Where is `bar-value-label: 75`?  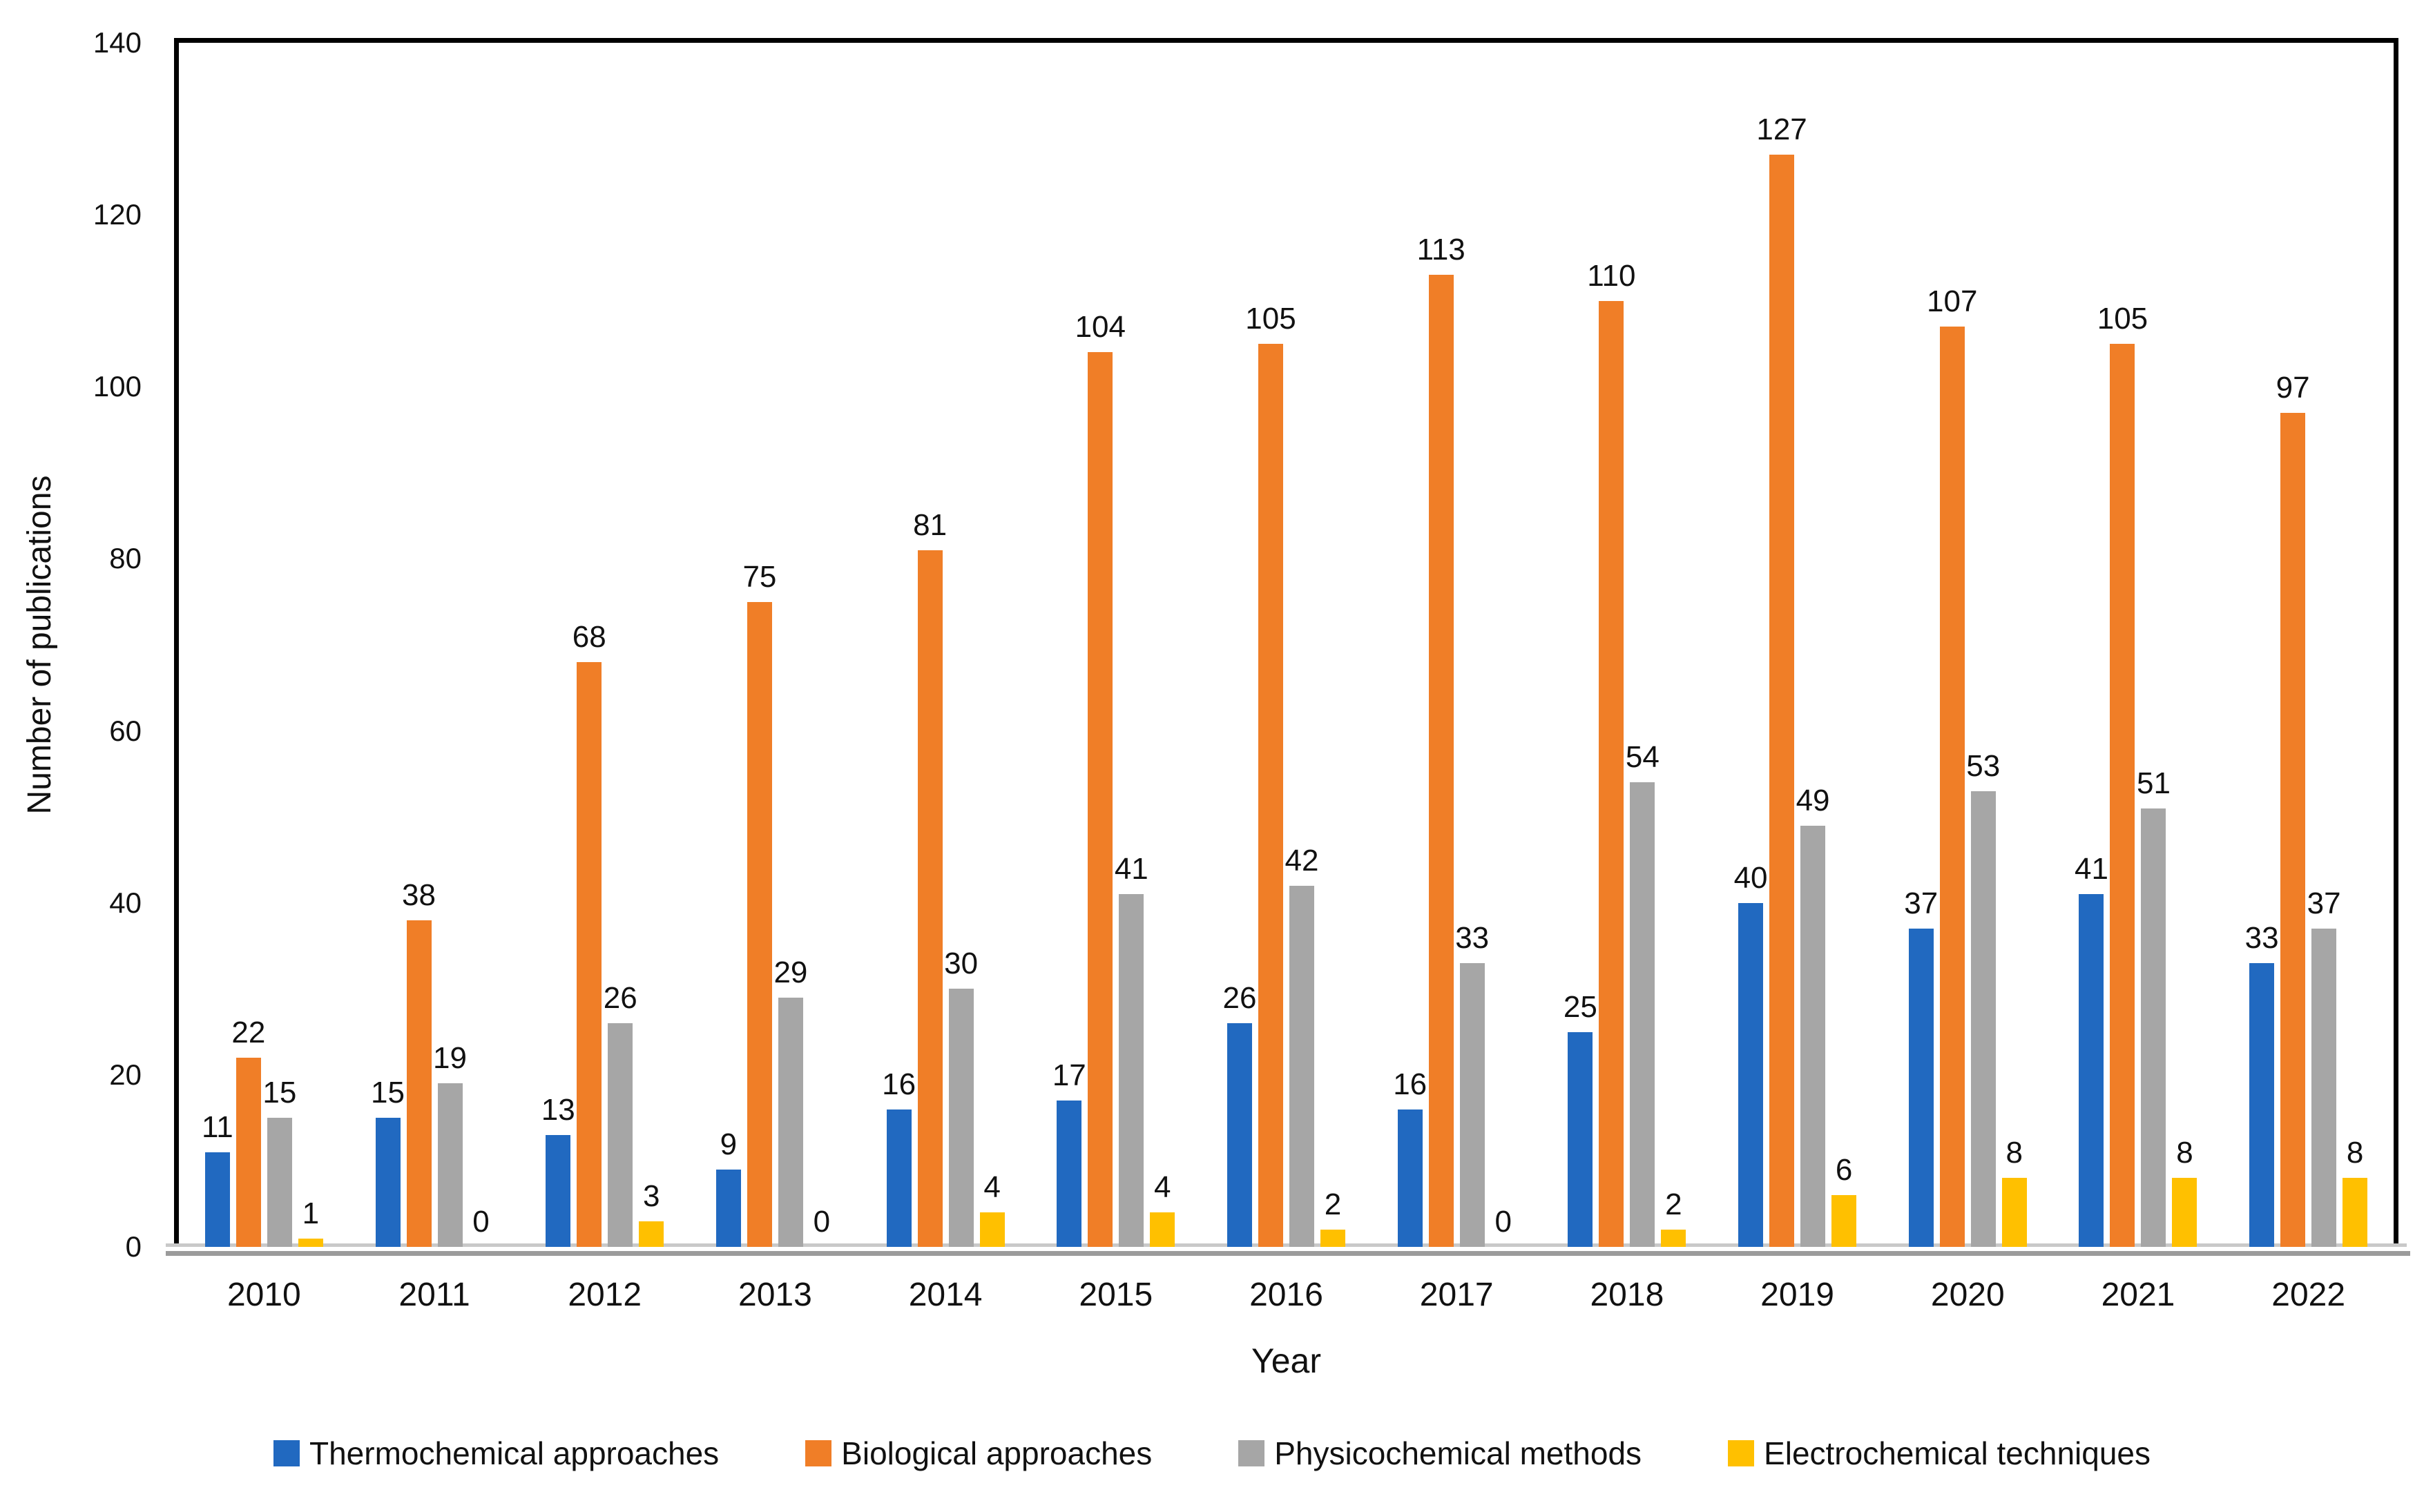
bar-value-label: 75 is located at coordinates (759, 577).